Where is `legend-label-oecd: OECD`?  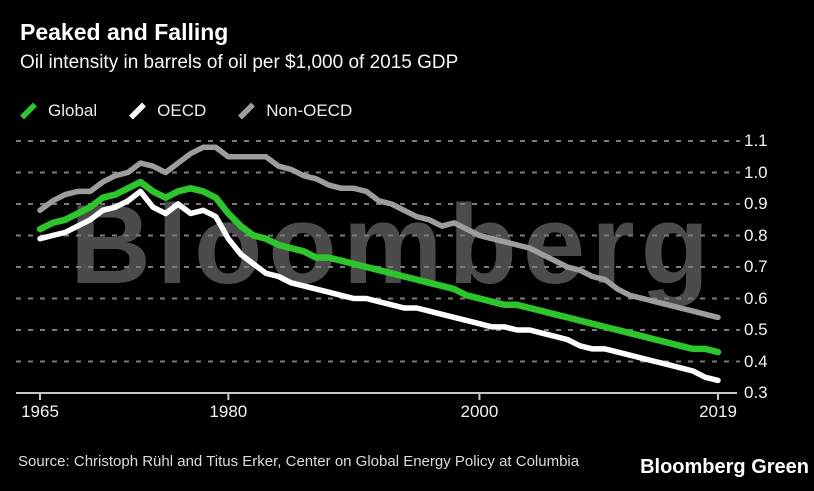 legend-label-oecd: OECD is located at coordinates (182, 110).